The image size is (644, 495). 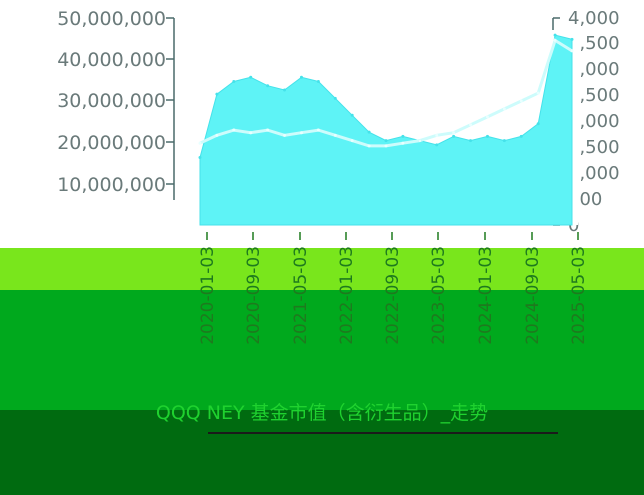 I want to click on x-tick-label: 2025-05-03, so click(x=579, y=295).